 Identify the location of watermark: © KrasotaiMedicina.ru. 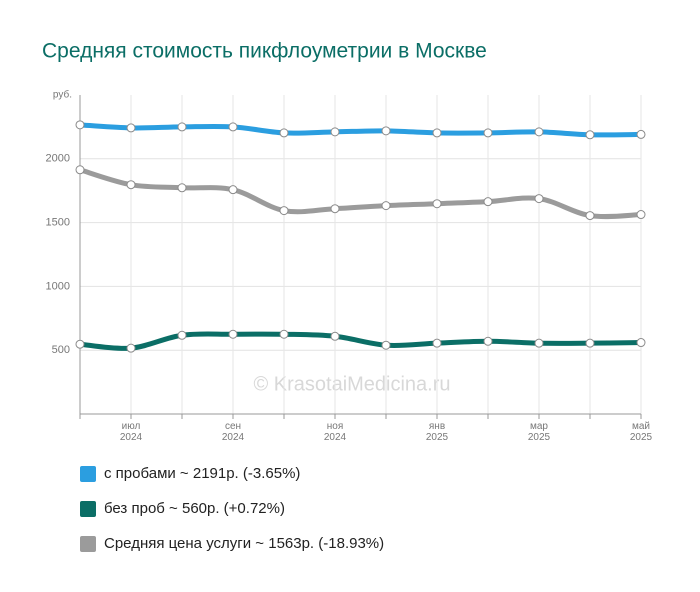
(351, 384).